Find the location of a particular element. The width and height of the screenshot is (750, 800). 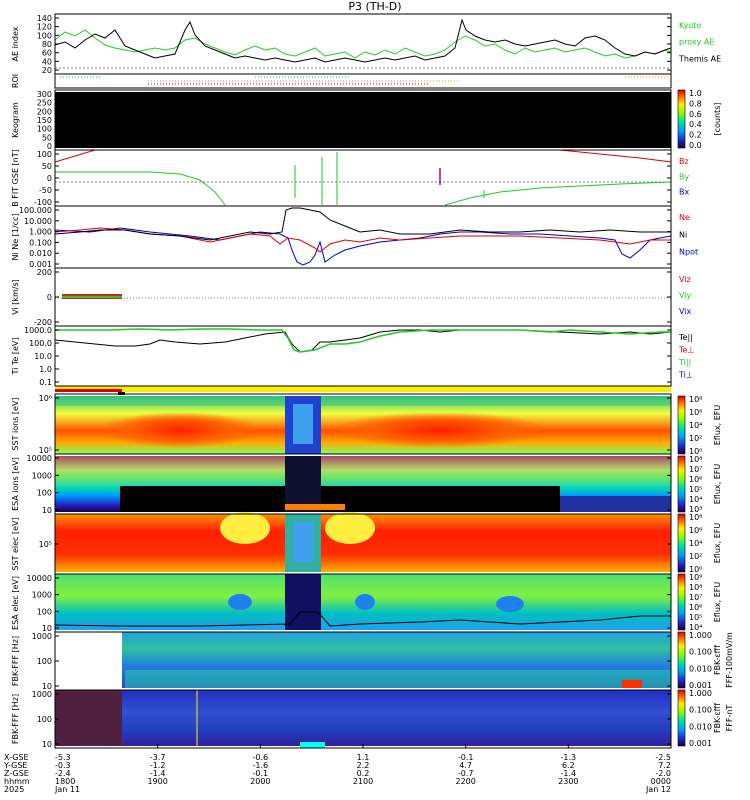

legend-vix: Vix is located at coordinates (685, 311).